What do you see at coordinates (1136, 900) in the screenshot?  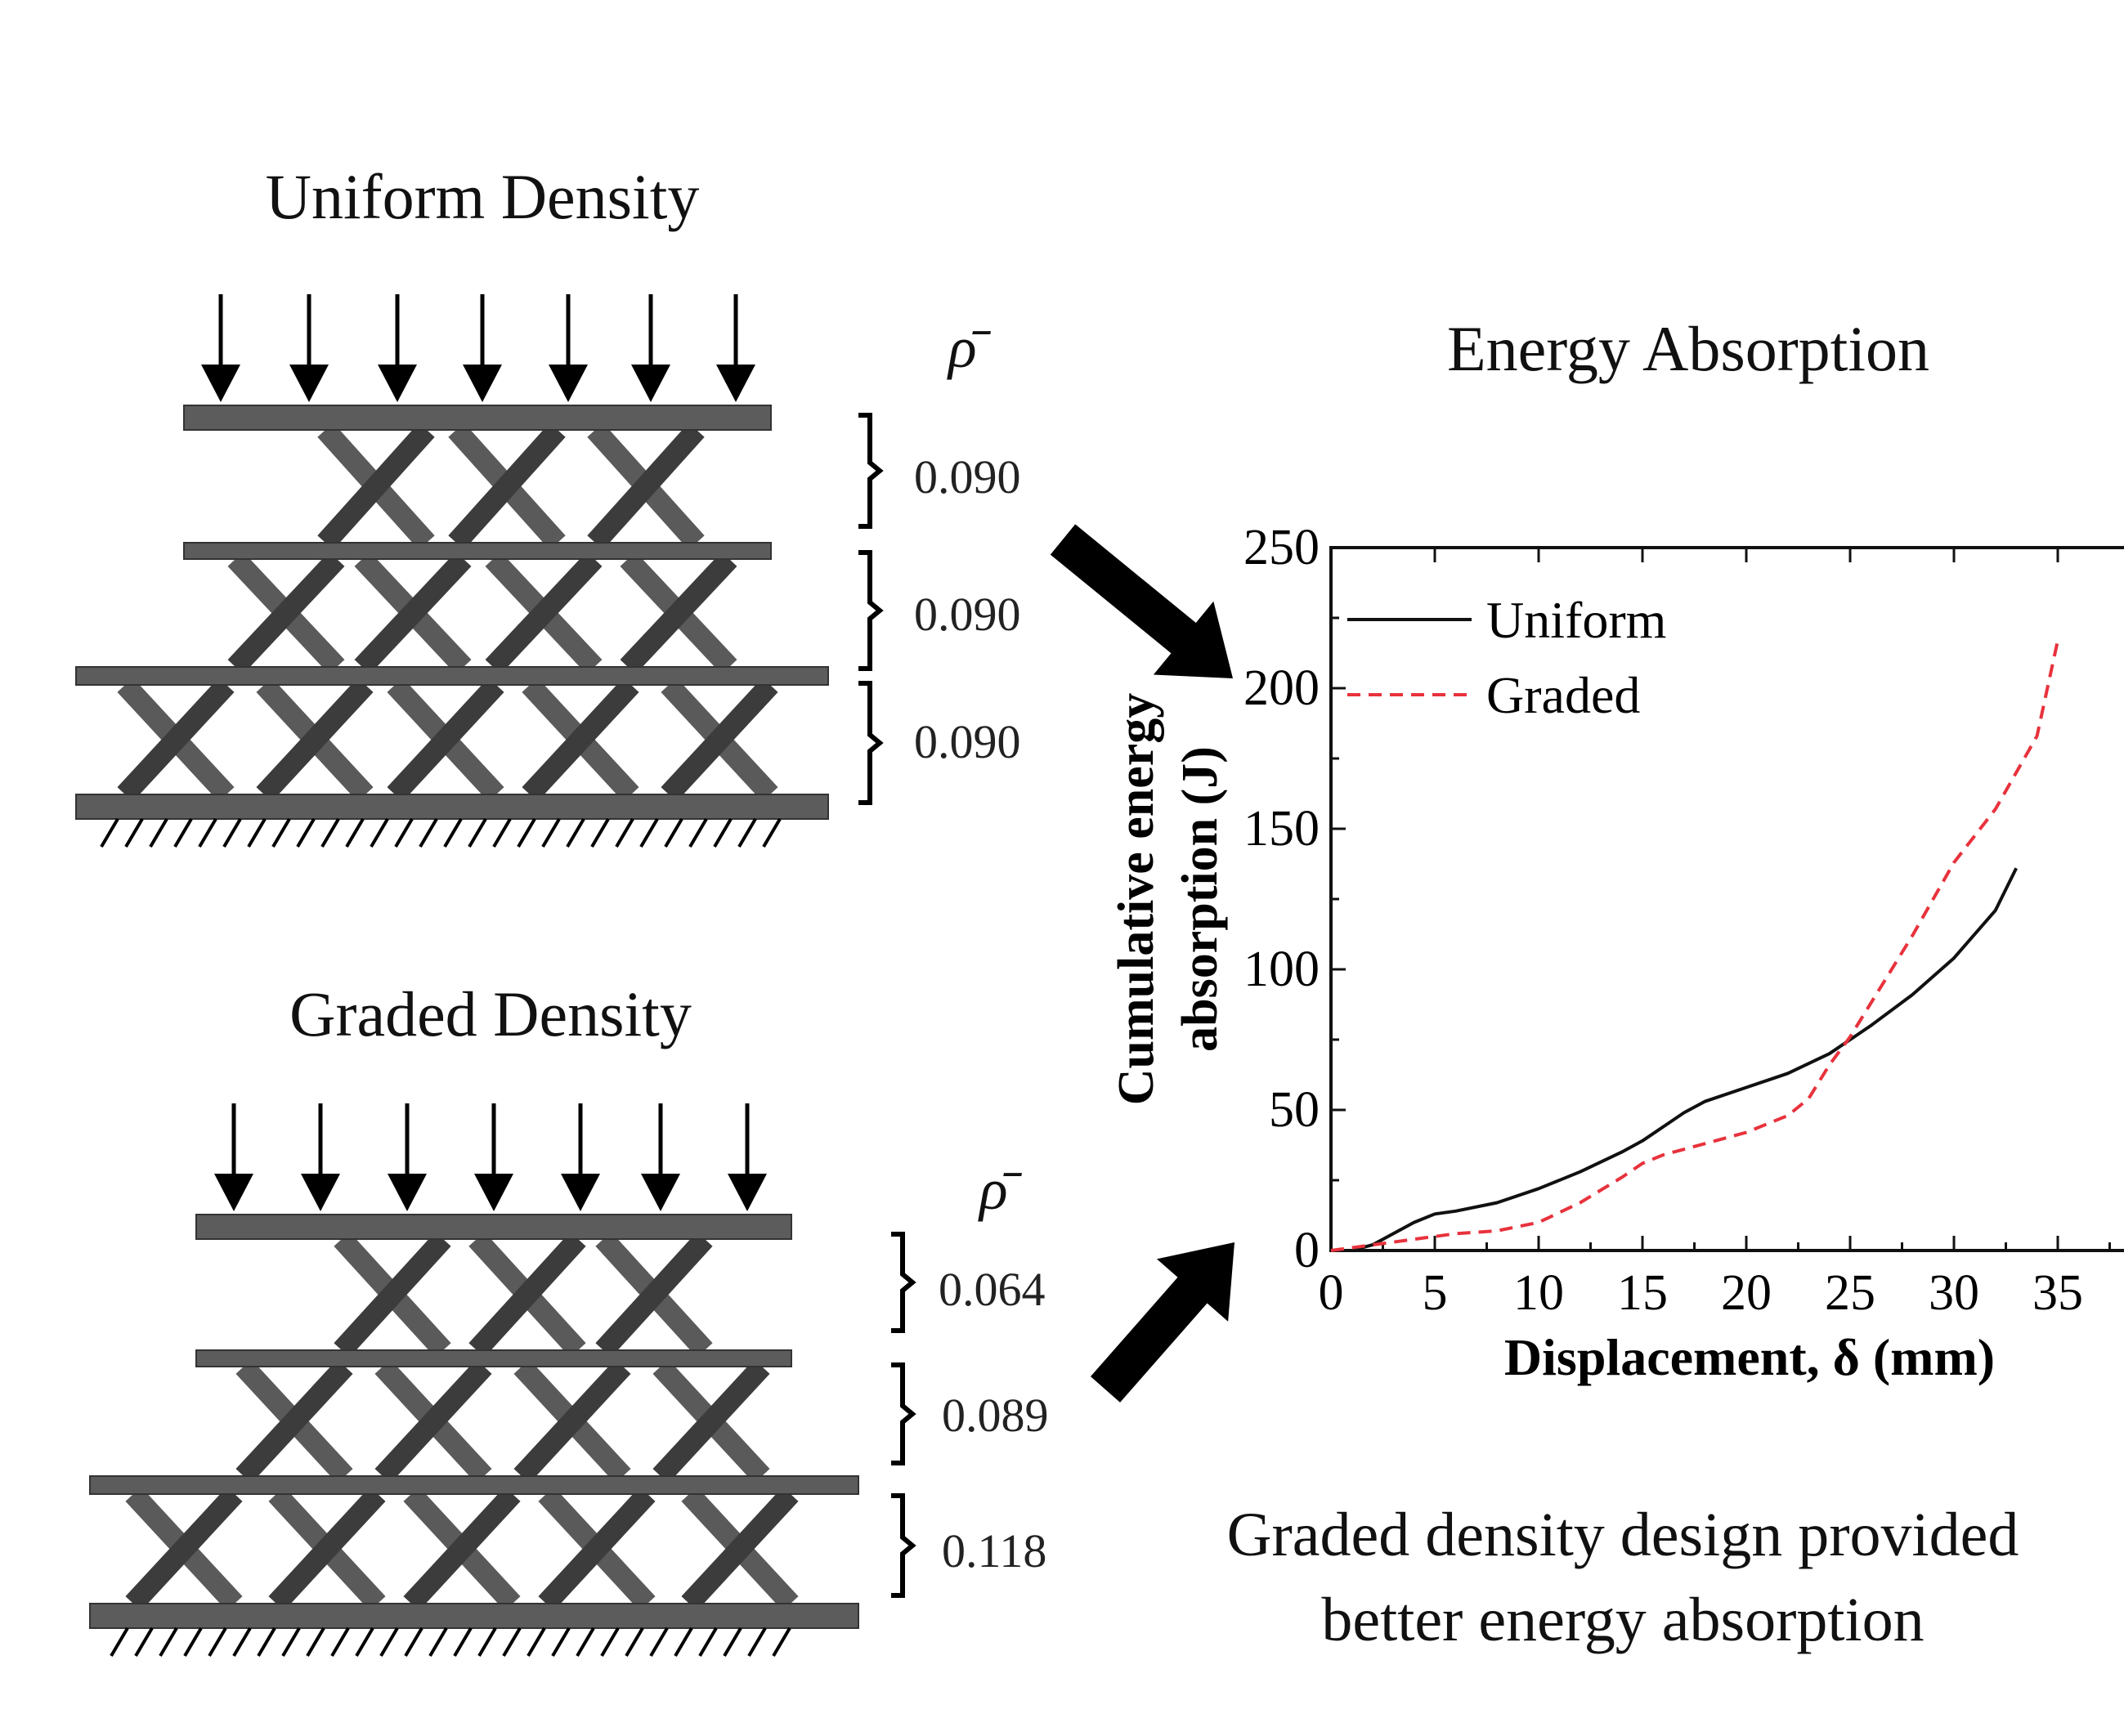 I see `y-axis-label-line-1: Cumulative energy` at bounding box center [1136, 900].